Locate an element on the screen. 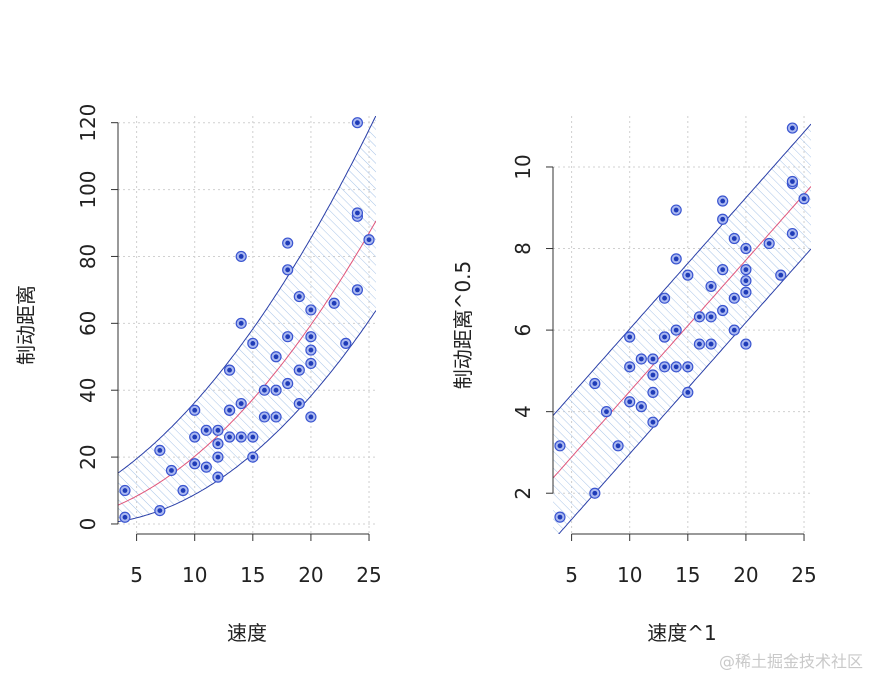 The image size is (871, 678). fit-line is located at coordinates (682, 332).